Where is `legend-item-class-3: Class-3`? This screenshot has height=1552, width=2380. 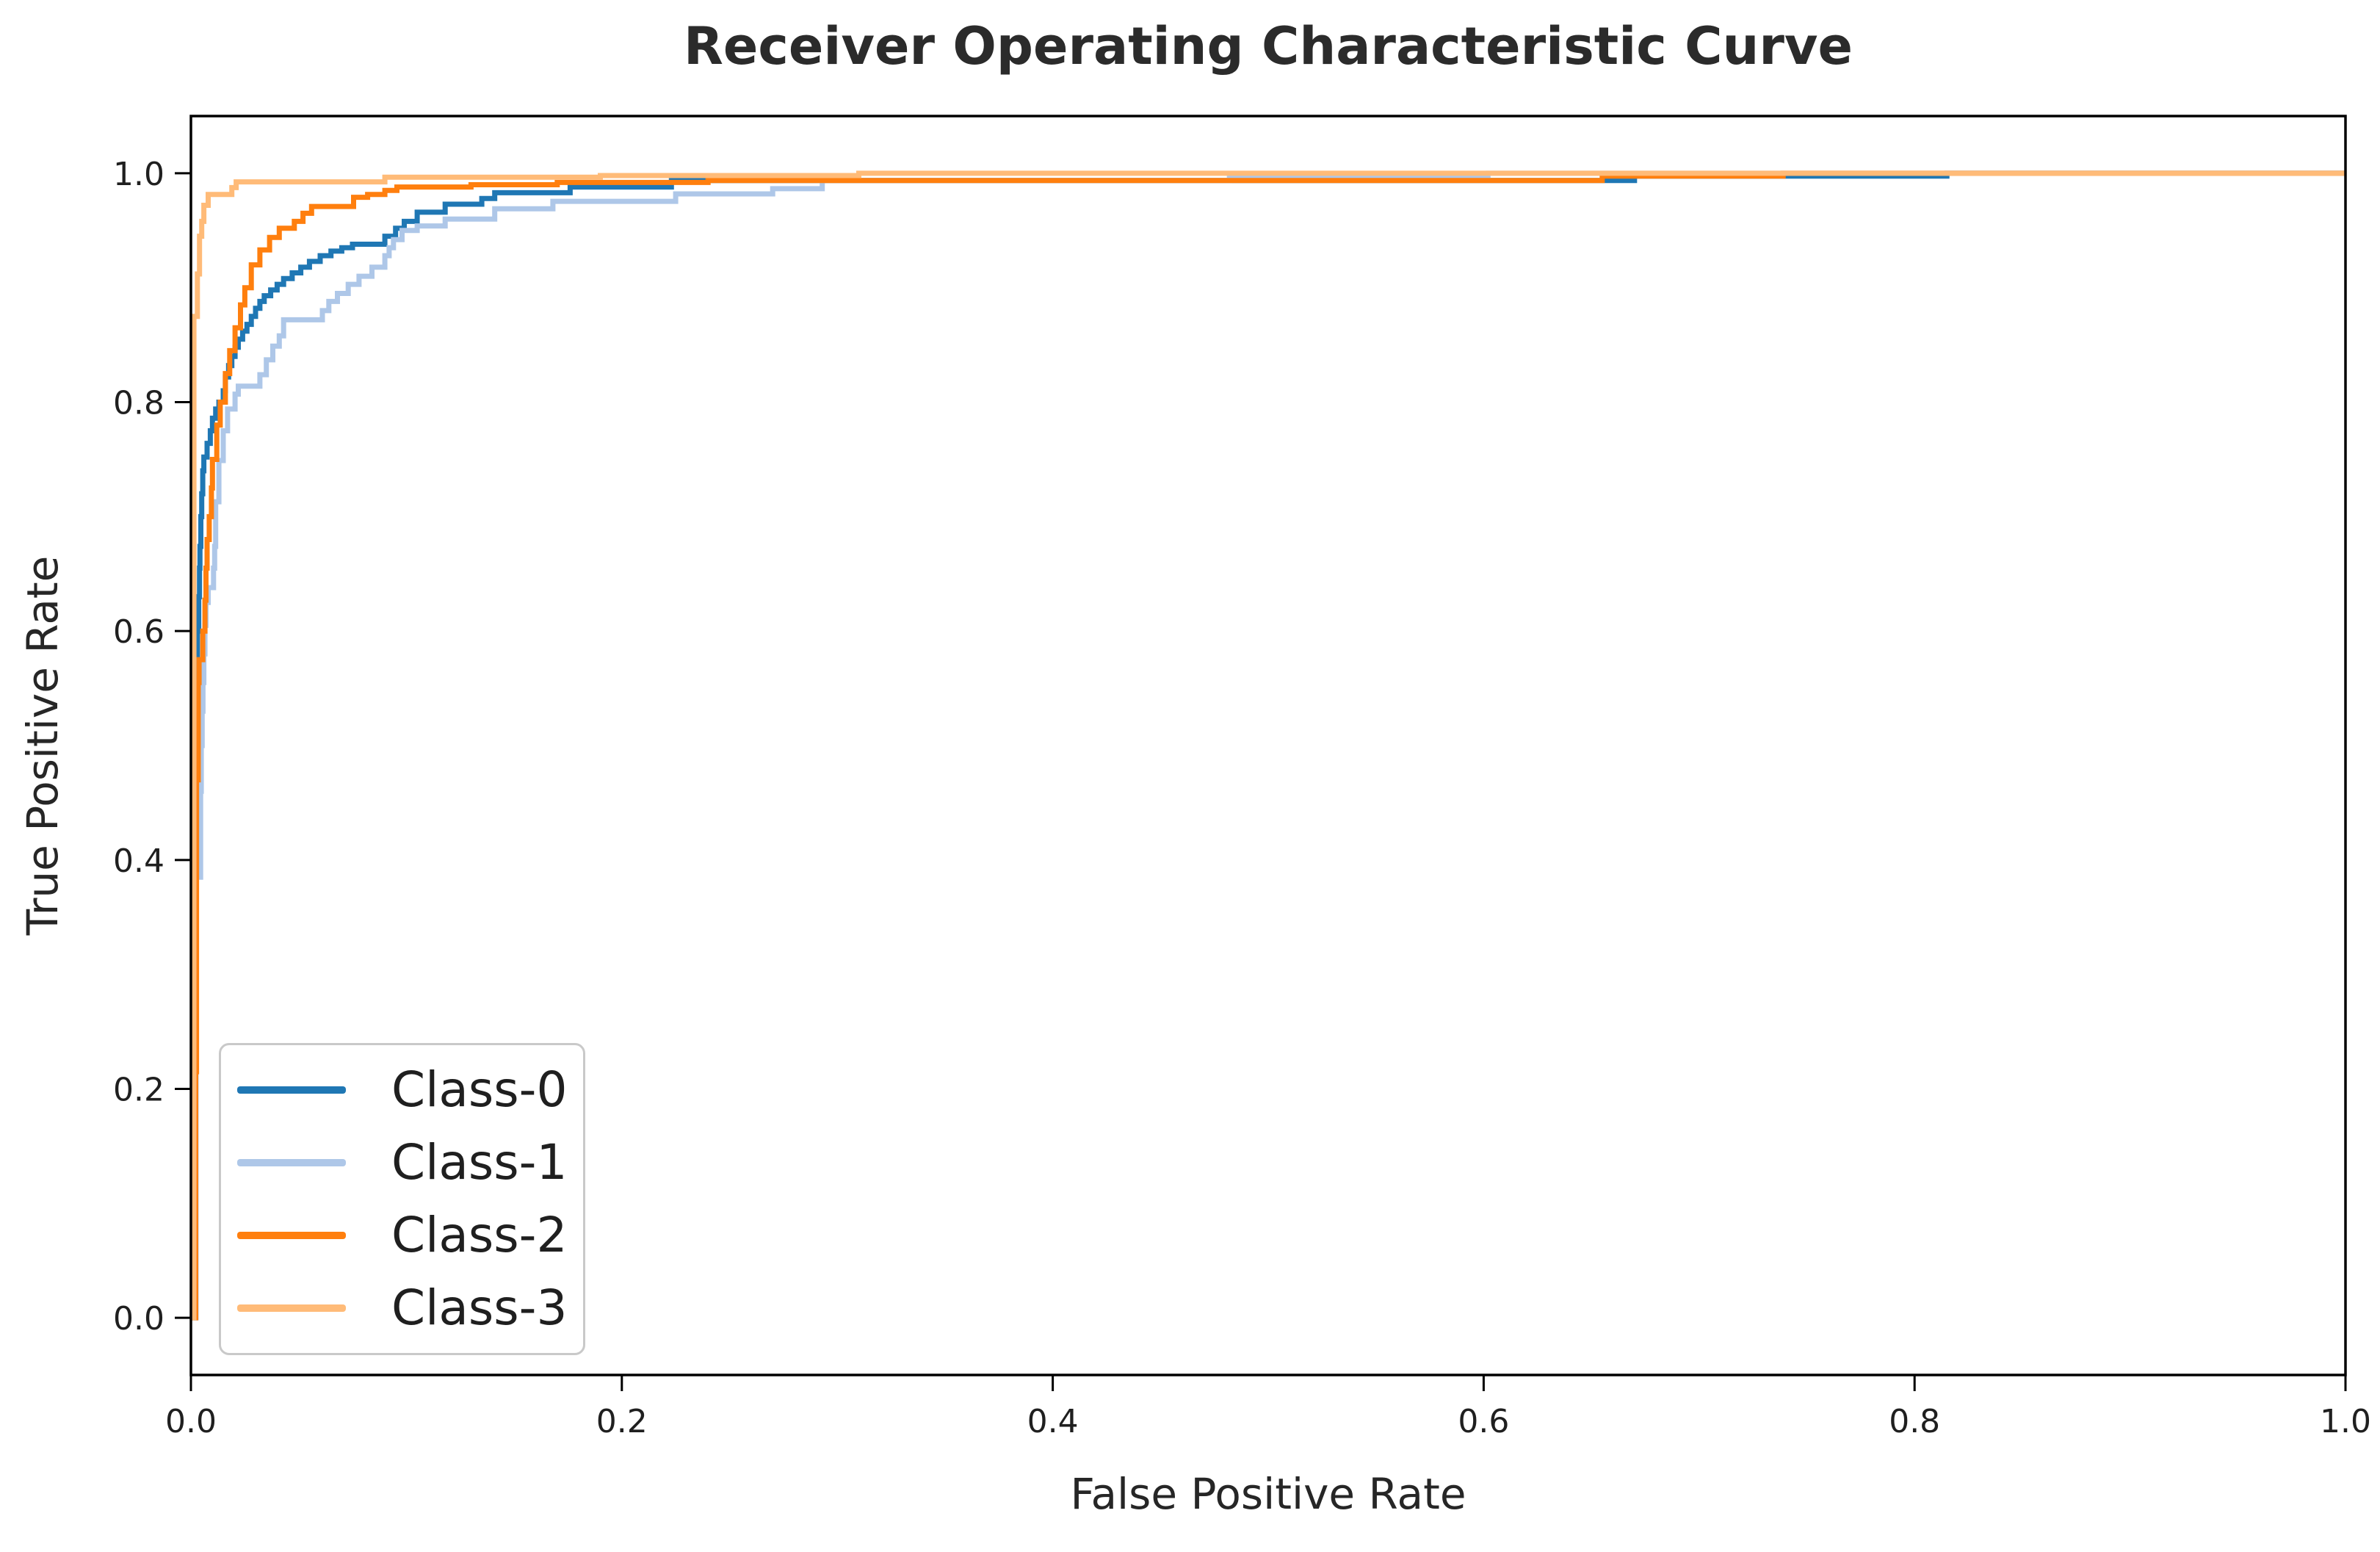
legend-item-class-3: Class-3 is located at coordinates (407, 1307).